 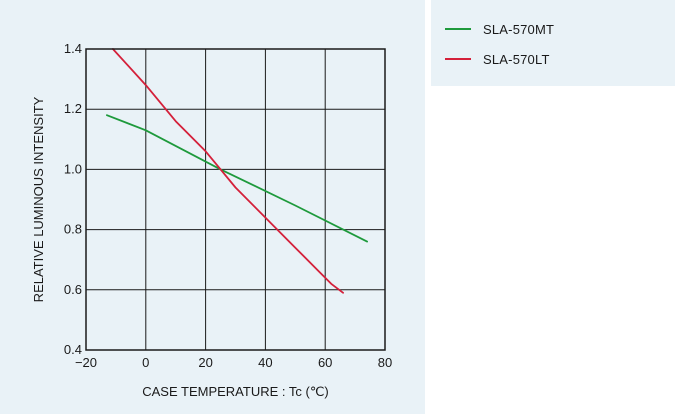 What do you see at coordinates (205, 362) in the screenshot?
I see `x-tick-label: 20` at bounding box center [205, 362].